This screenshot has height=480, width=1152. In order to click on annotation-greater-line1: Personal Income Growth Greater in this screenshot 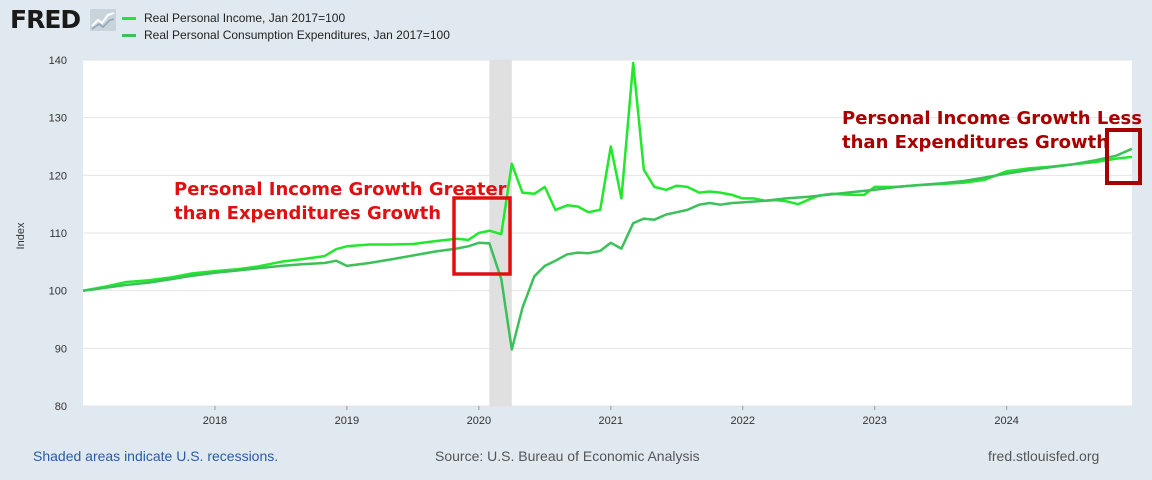, I will do `click(340, 189)`.